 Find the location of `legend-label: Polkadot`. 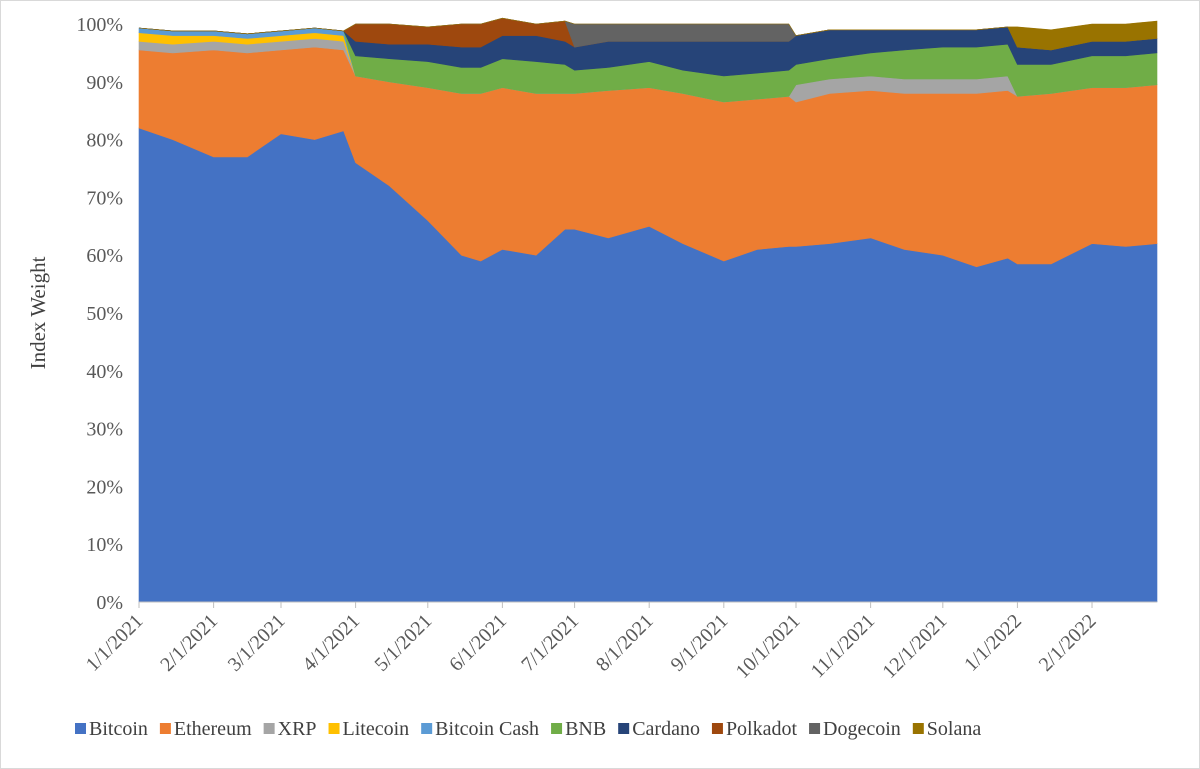

legend-label: Polkadot is located at coordinates (762, 729).